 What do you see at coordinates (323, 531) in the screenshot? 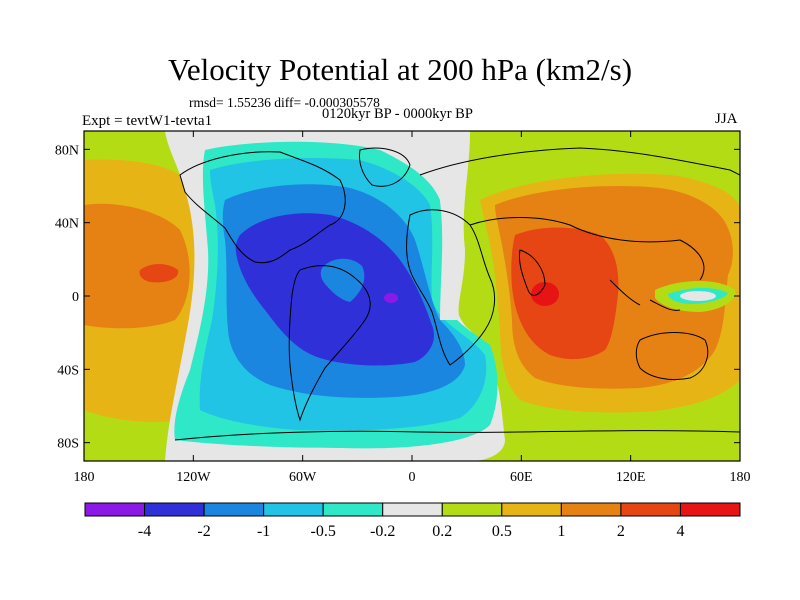
I see `colorbar-label: -0.5` at bounding box center [323, 531].